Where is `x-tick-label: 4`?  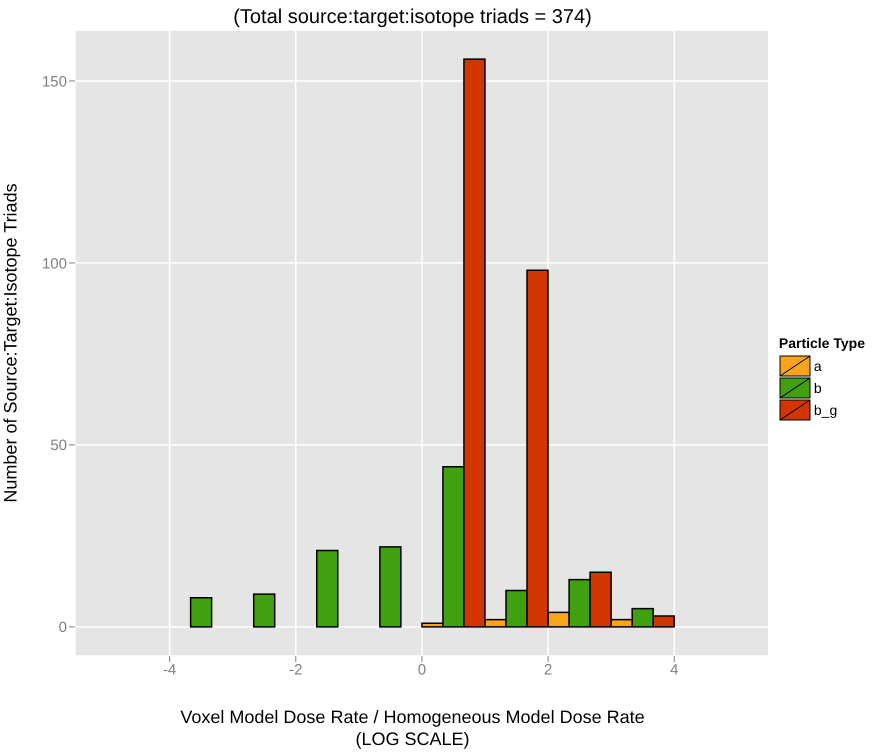
x-tick-label: 4 is located at coordinates (674, 670).